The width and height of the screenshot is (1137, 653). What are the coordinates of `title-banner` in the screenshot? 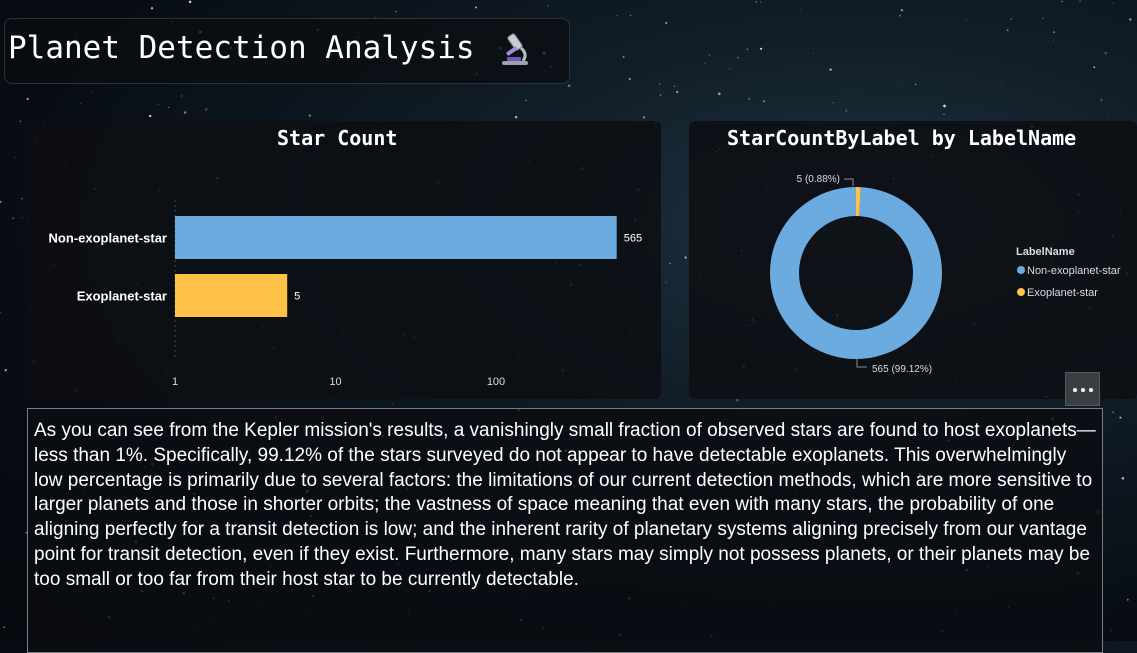 It's located at (287, 51).